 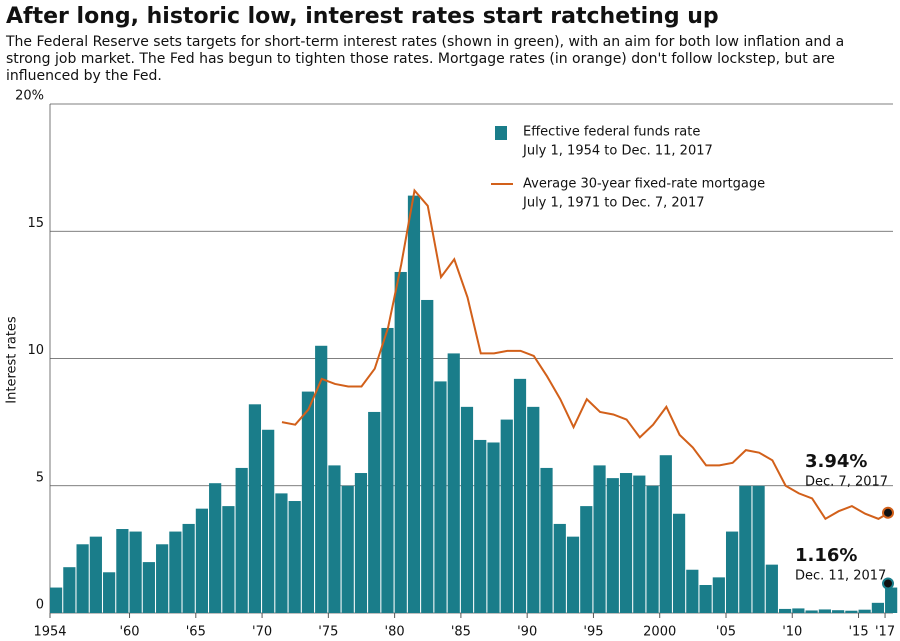 What do you see at coordinates (836, 461) in the screenshot?
I see `annotation-value: 3.94%` at bounding box center [836, 461].